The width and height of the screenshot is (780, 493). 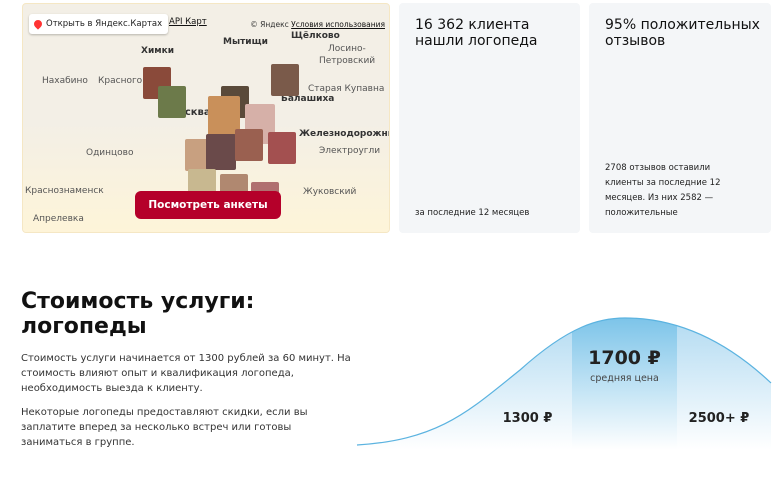 I want to click on curve-area, so click(x=564, y=384).